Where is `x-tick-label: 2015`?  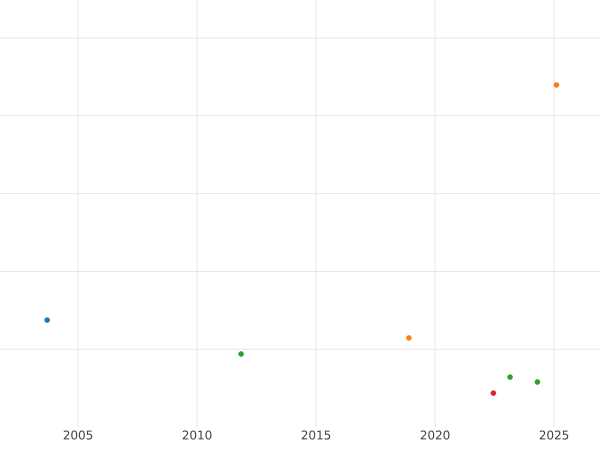
x-tick-label: 2015 is located at coordinates (316, 435).